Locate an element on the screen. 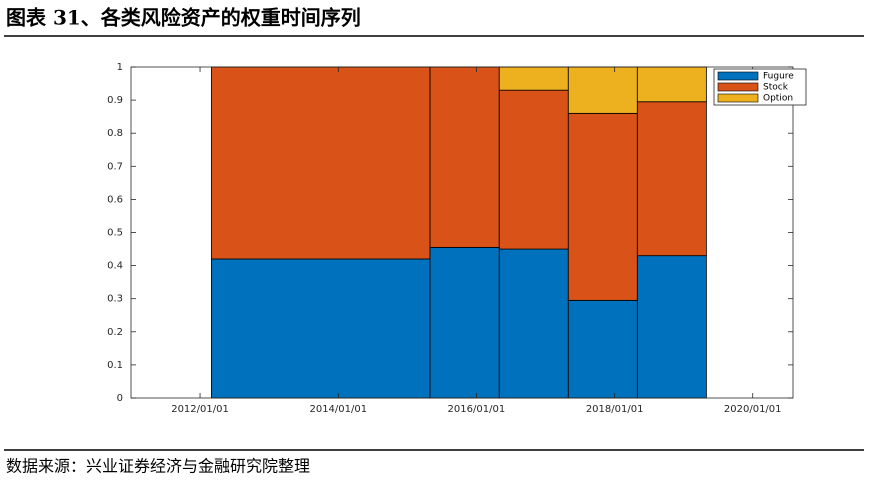 The height and width of the screenshot is (487, 874). y-tick-label: 0.4 is located at coordinates (115, 266).